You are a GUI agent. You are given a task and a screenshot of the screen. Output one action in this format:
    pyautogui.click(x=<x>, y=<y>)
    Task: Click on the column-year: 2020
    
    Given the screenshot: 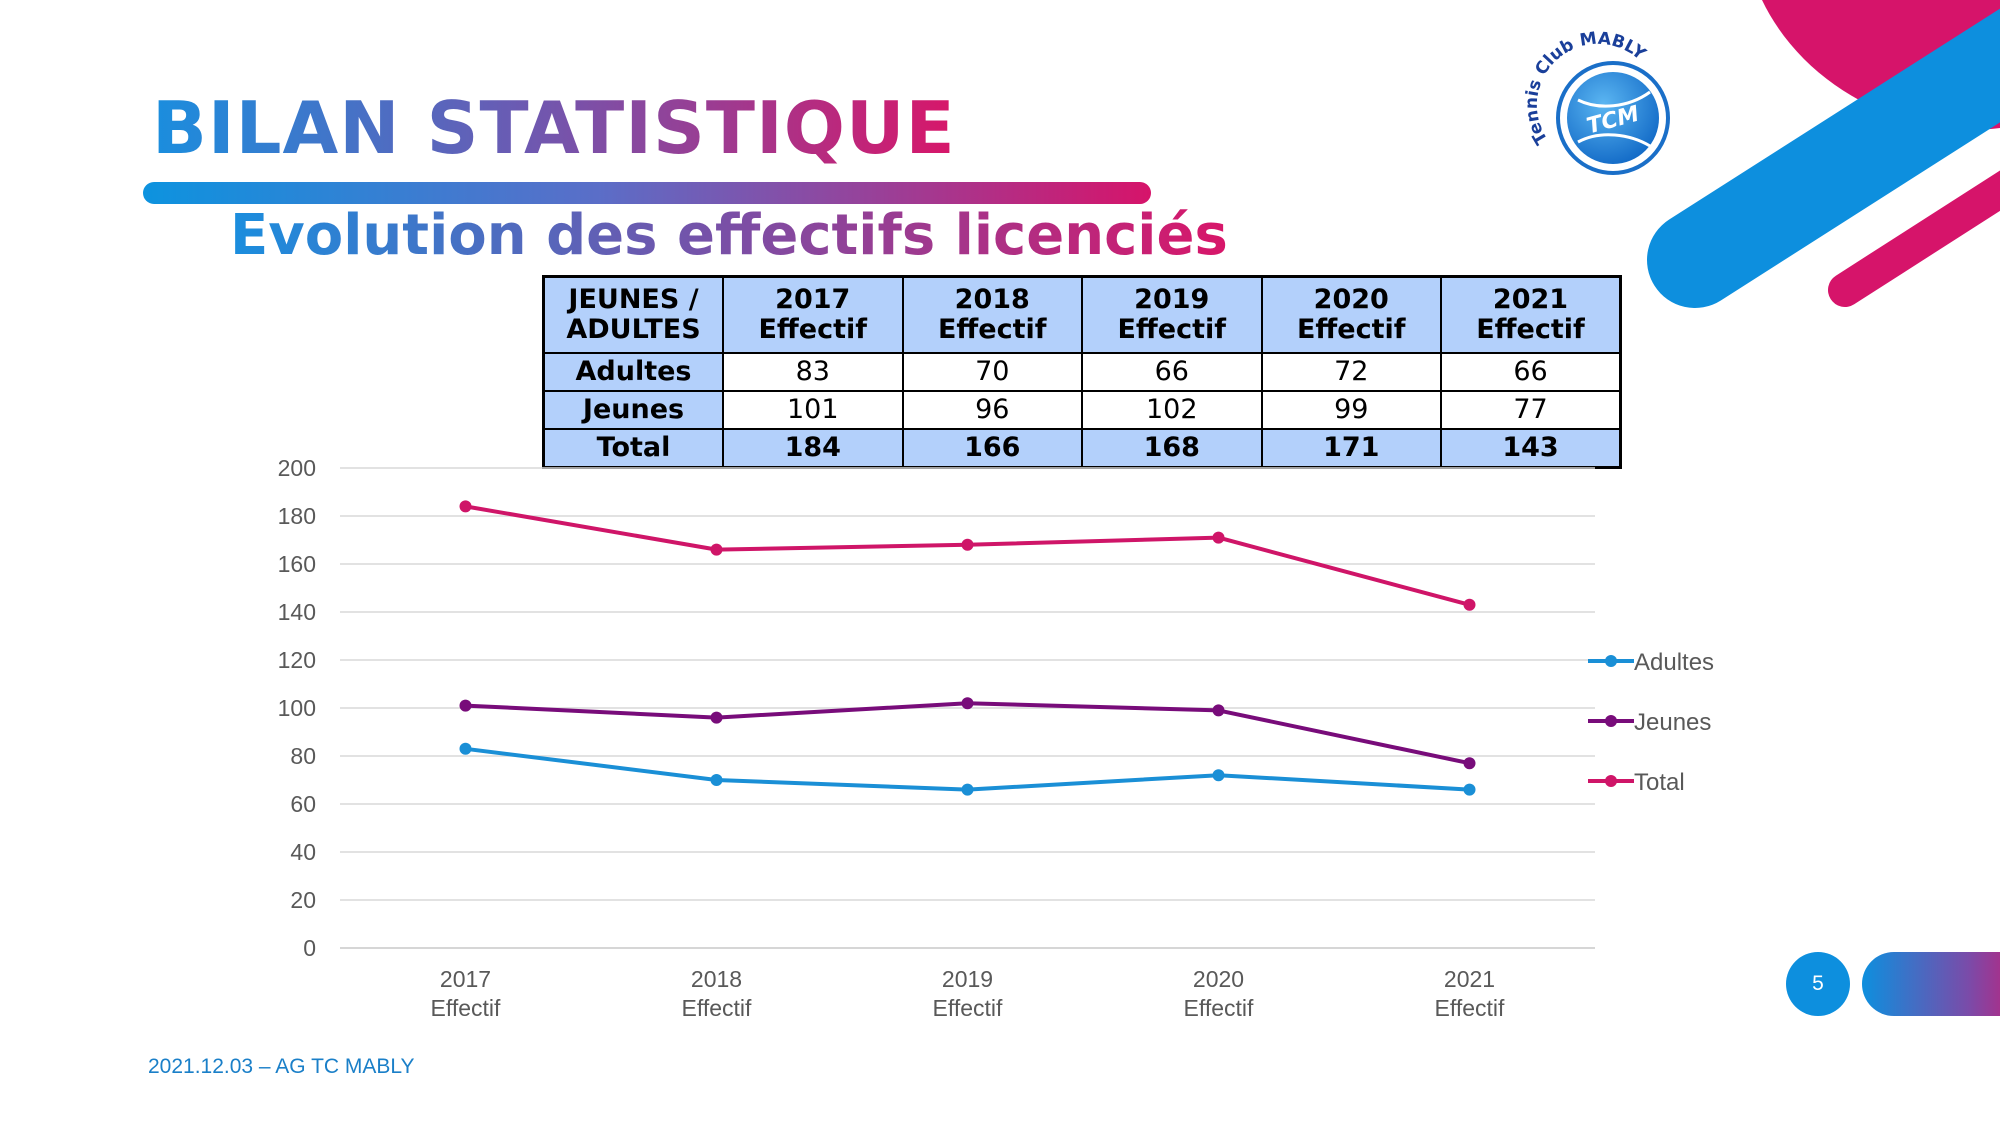 What is the action you would take?
    pyautogui.click(x=1351, y=300)
    